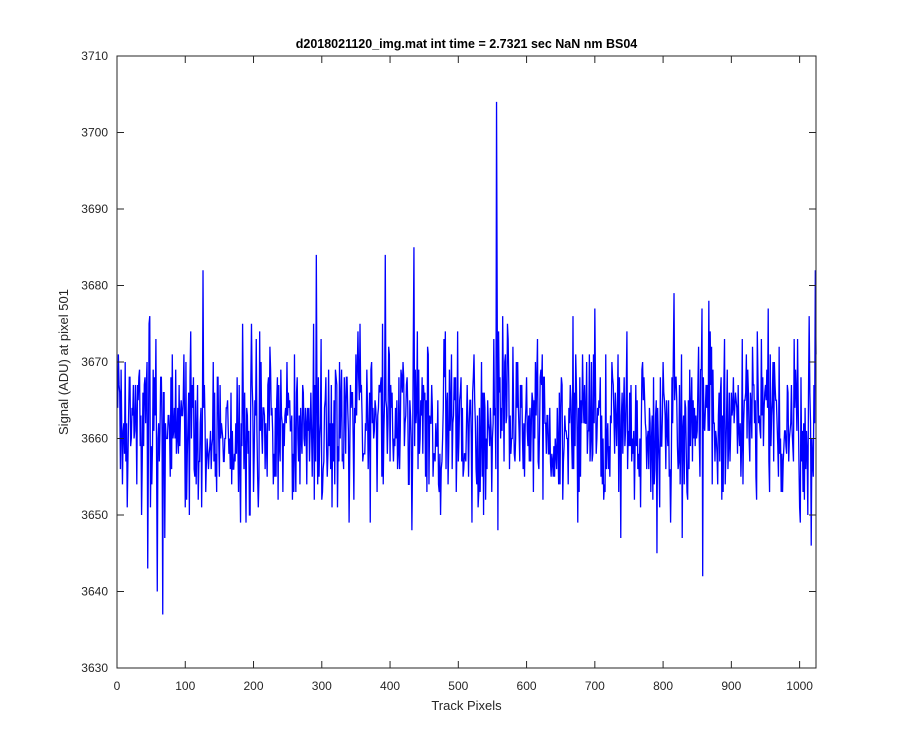 The image size is (900, 750). What do you see at coordinates (663, 686) in the screenshot?
I see `x-tick-label: 800` at bounding box center [663, 686].